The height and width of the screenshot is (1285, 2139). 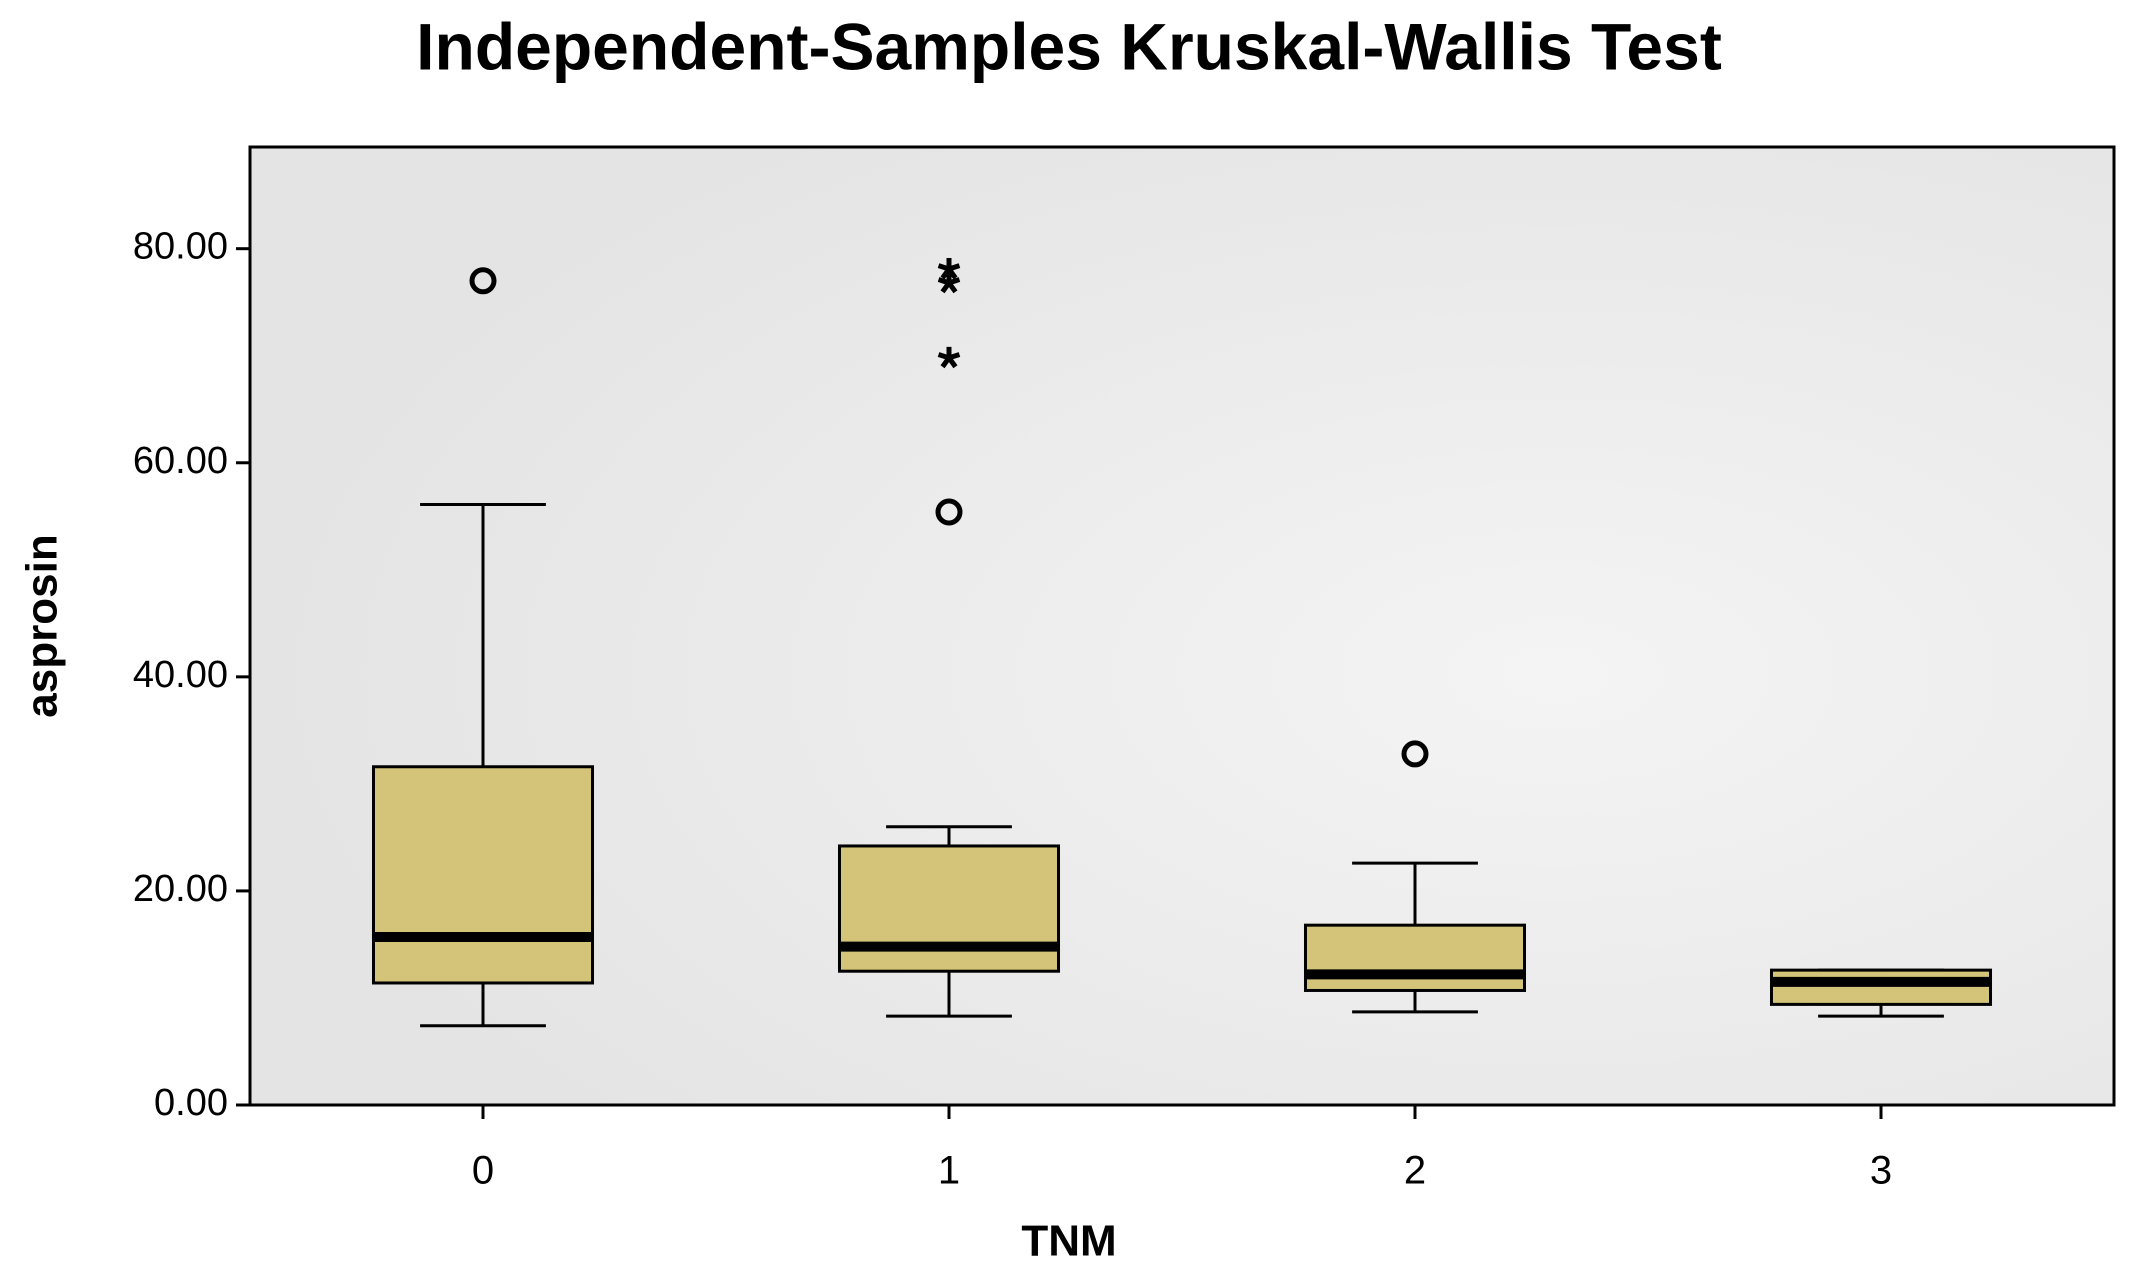 I want to click on y-tick-label: 40.00, so click(x=180, y=675).